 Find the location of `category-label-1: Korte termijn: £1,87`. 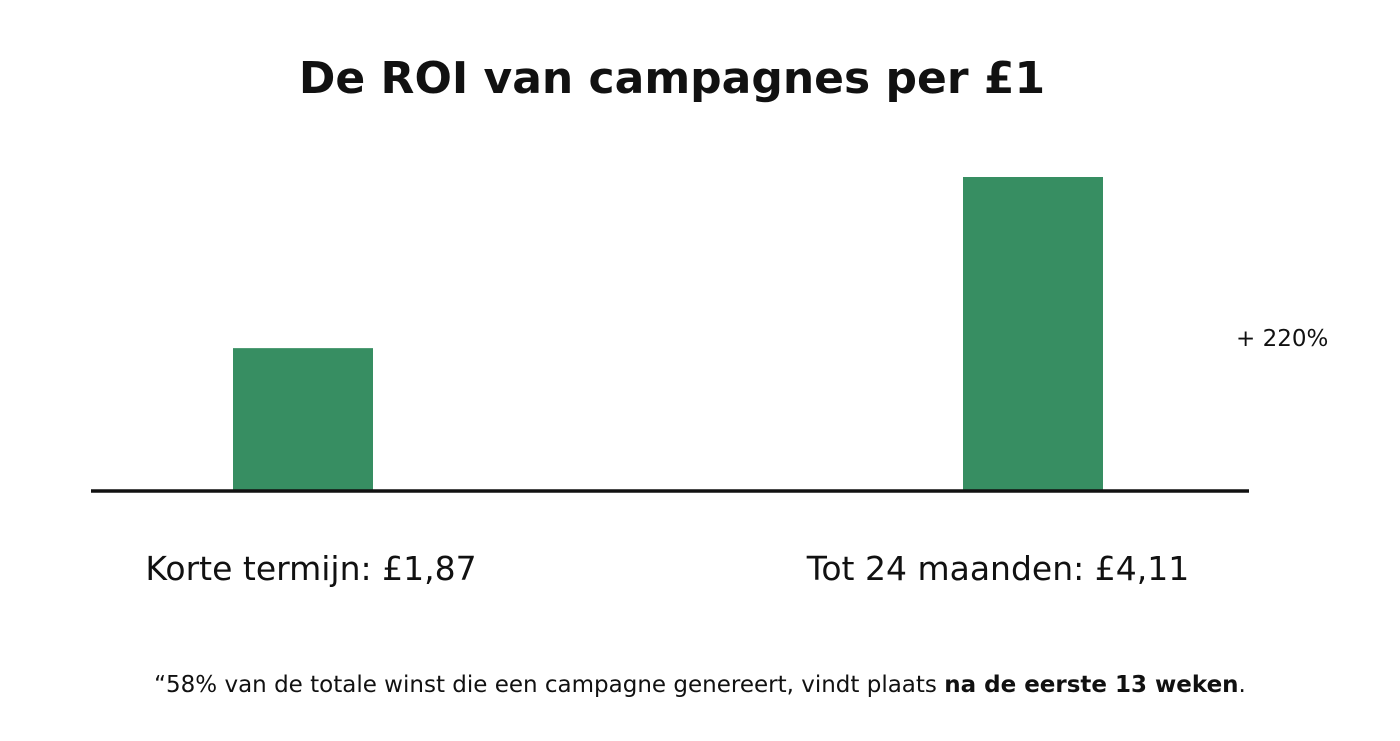

category-label-1: Korte termijn: £1,87 is located at coordinates (310, 568).